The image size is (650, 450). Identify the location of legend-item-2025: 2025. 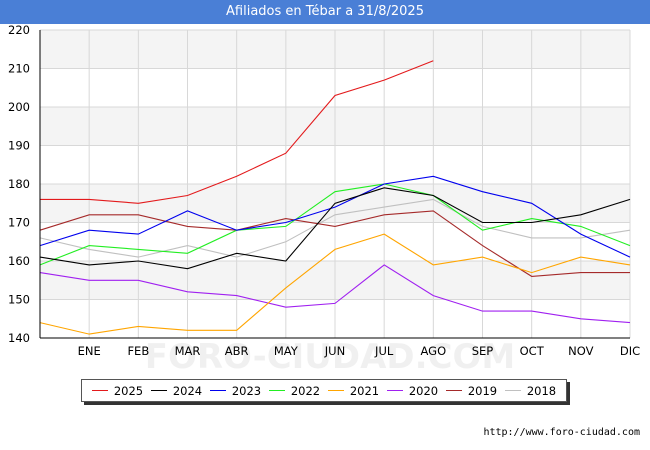
(117, 390).